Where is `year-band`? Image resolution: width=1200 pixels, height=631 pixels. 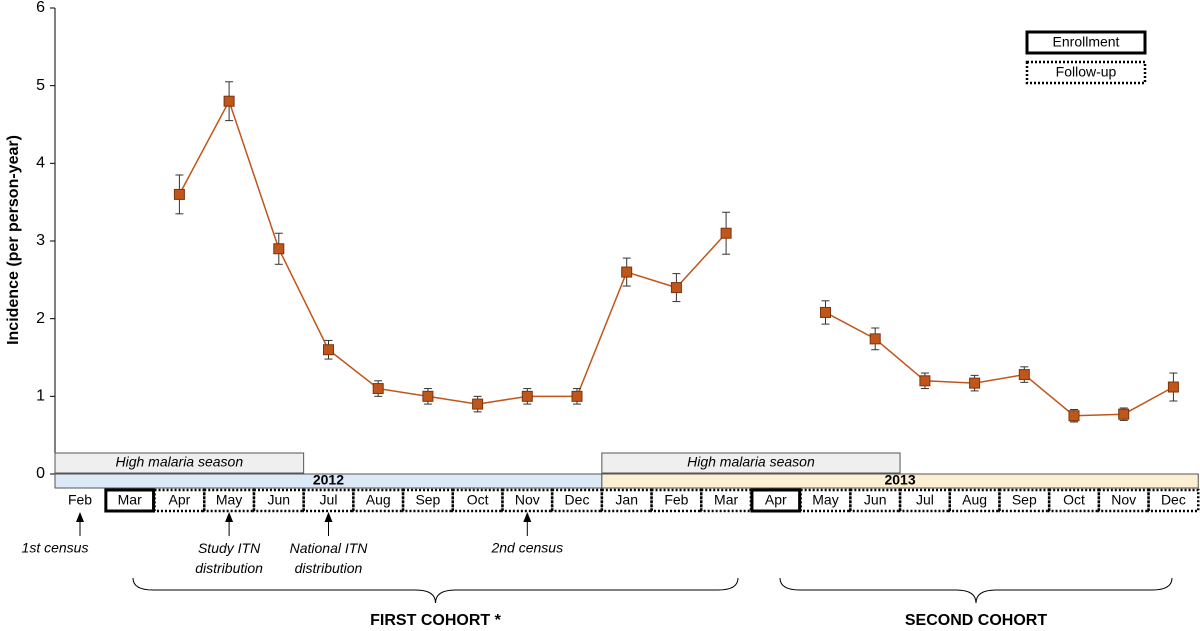
year-band is located at coordinates (900, 481).